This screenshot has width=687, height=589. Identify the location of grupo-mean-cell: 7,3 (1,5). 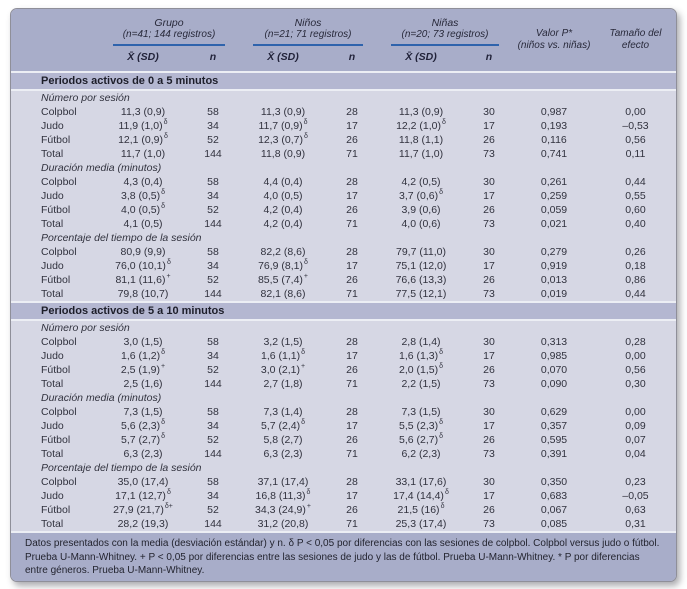
(143, 412).